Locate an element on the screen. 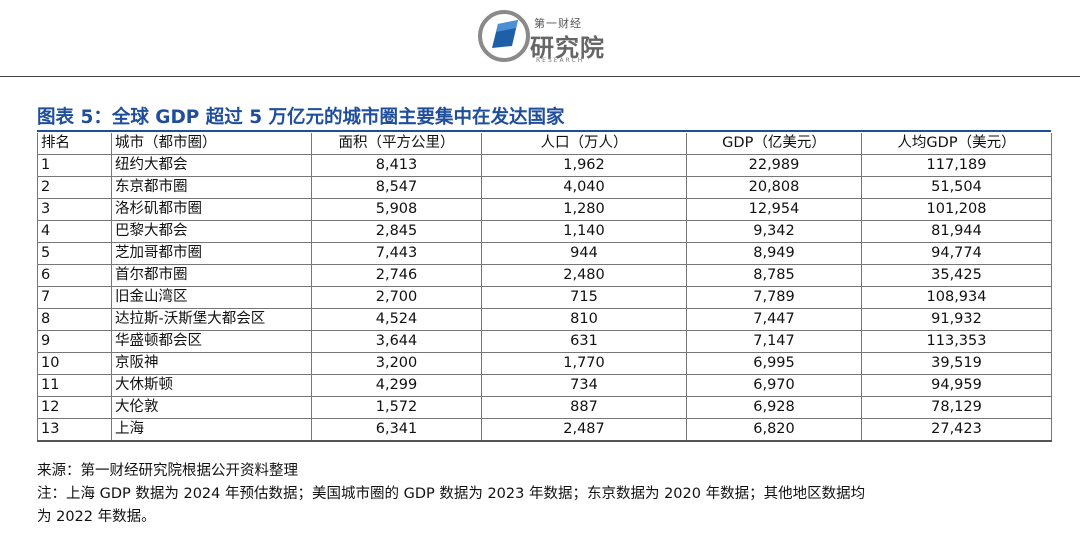  logo-top-text: 第一财经 is located at coordinates (558, 23).